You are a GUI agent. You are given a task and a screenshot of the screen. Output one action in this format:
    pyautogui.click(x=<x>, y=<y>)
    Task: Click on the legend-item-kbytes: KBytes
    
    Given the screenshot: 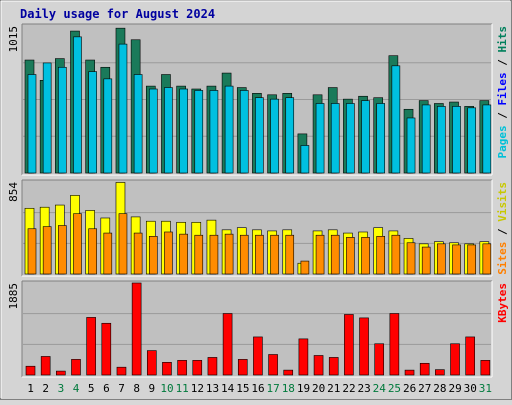 What is the action you would take?
    pyautogui.click(x=502, y=303)
    